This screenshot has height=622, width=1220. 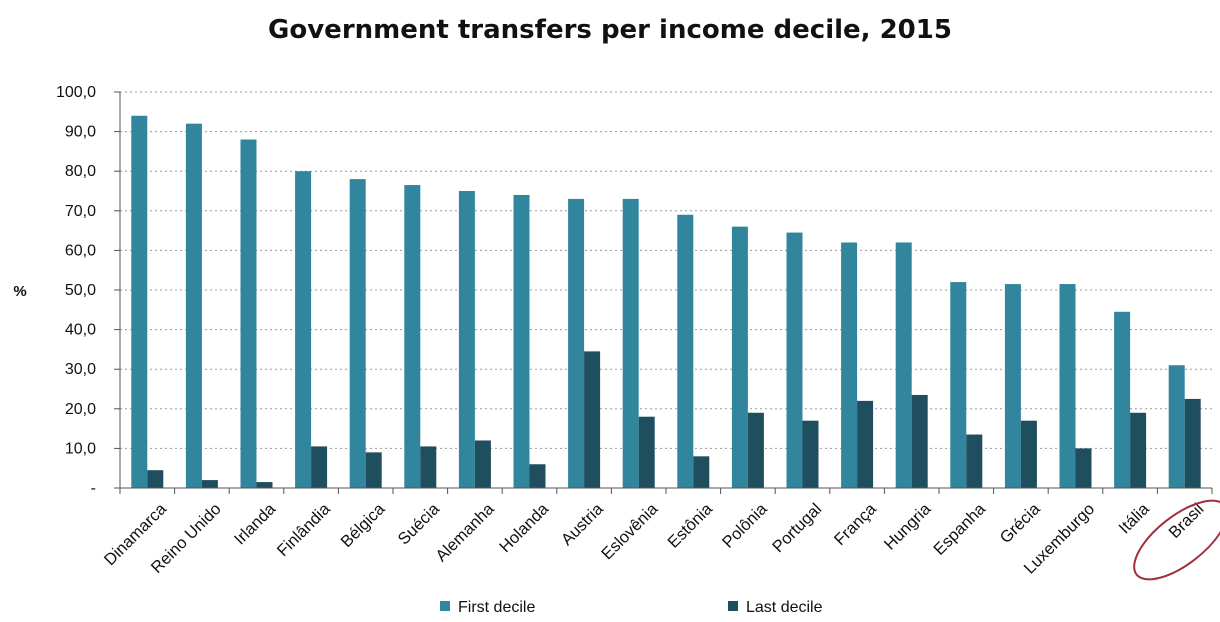 I want to click on y-tick-label: -, so click(x=93, y=488).